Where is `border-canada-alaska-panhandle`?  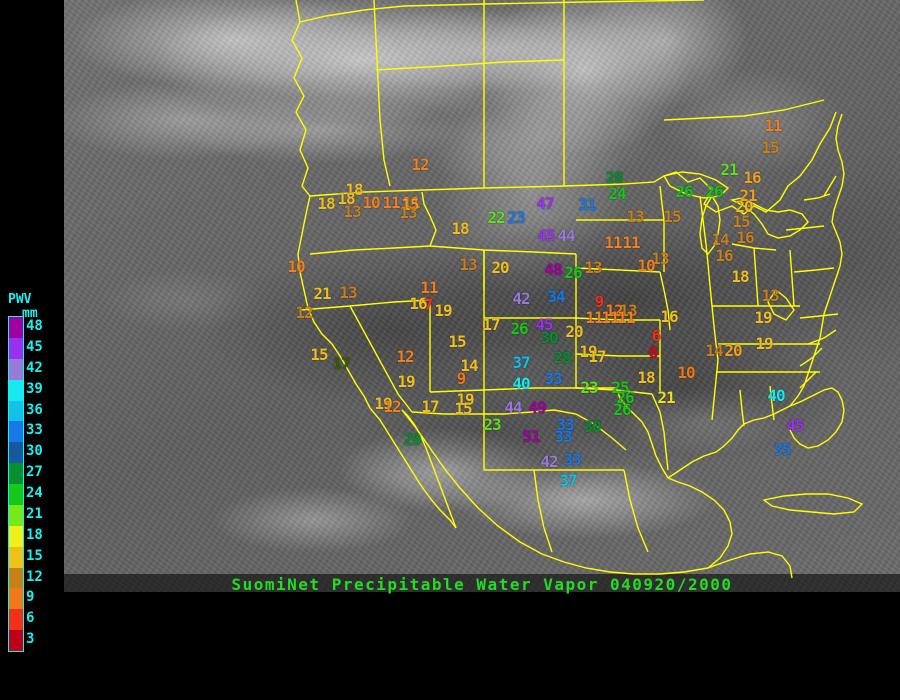
border-canada-alaska-panhandle is located at coordinates (502, 11).